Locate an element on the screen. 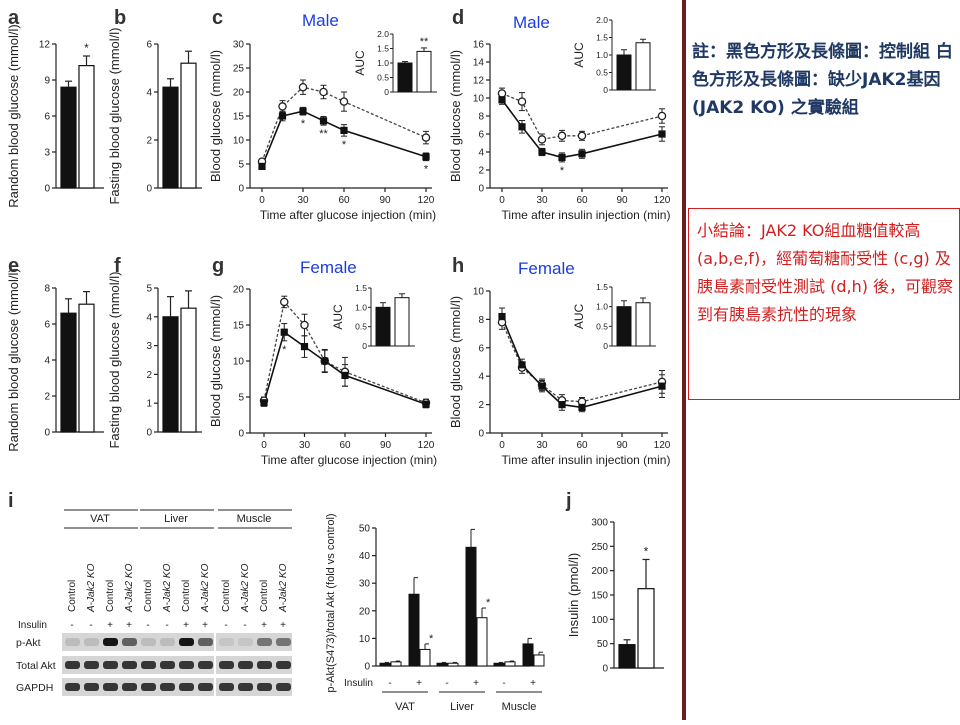 Image resolution: width=960 pixels, height=725 pixels. panel-d-inset-y-tick-label: 1.0 is located at coordinates (602, 55).